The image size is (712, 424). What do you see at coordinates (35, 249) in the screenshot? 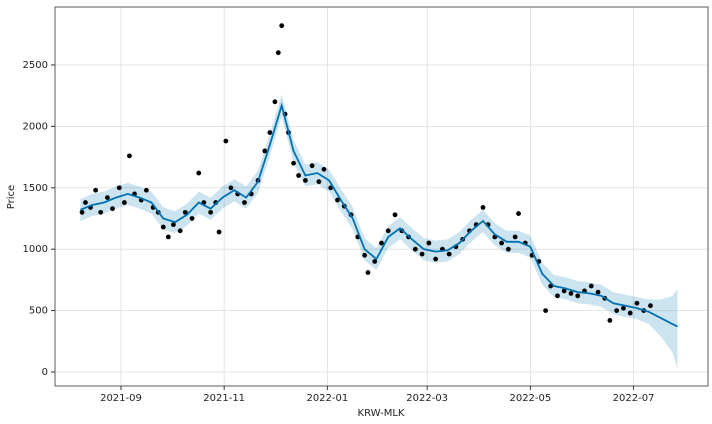
I see `y-tick-label: 1000` at bounding box center [35, 249].